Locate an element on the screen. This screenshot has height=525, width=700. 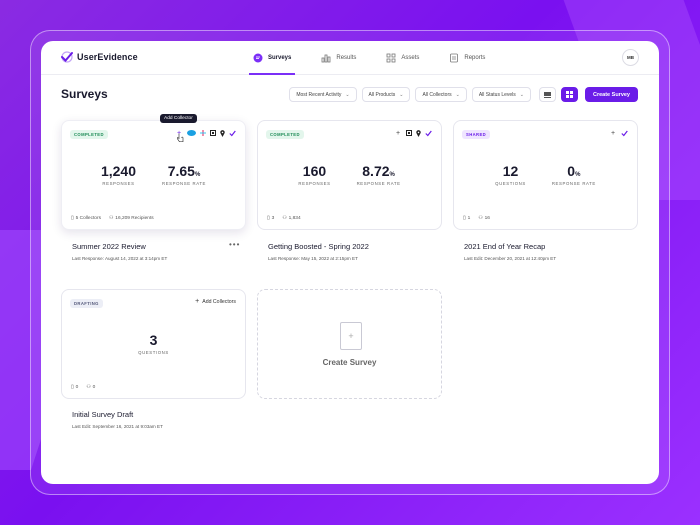
products-filter: All Products ⌄ is located at coordinates (386, 94).